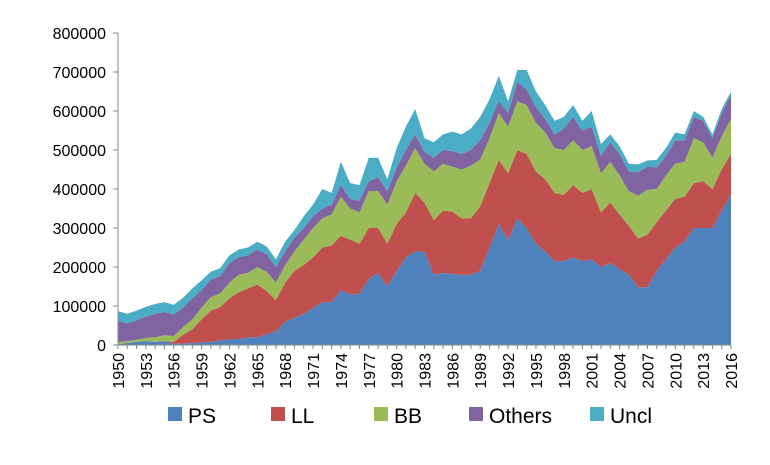 Image resolution: width=770 pixels, height=465 pixels. Describe the element at coordinates (520, 416) in the screenshot. I see `legend-label: Others` at that location.